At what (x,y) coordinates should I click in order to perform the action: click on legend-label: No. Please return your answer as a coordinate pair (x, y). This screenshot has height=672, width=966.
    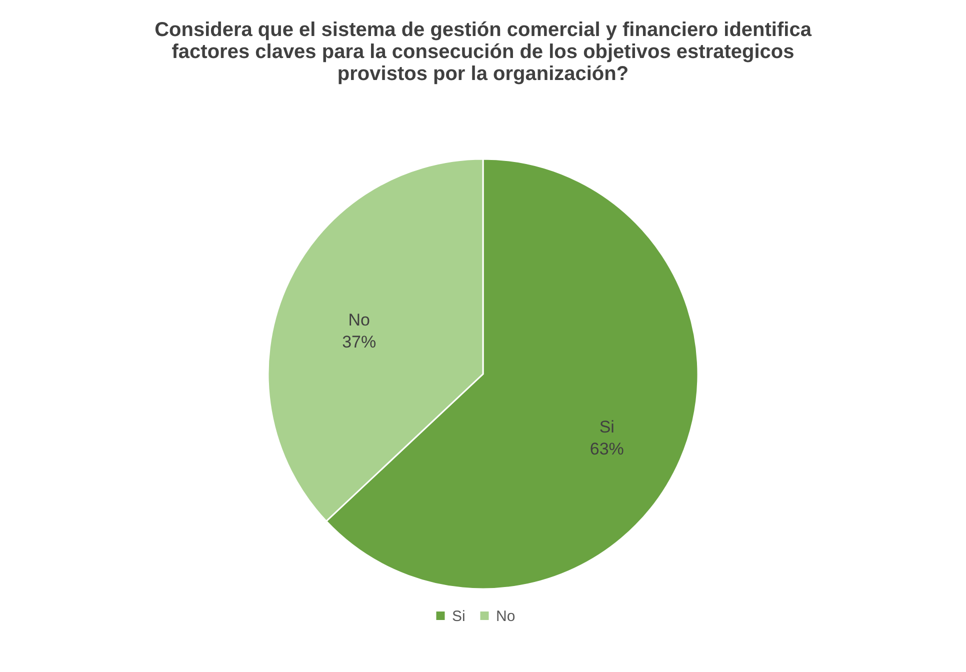
    Looking at the image, I should click on (506, 616).